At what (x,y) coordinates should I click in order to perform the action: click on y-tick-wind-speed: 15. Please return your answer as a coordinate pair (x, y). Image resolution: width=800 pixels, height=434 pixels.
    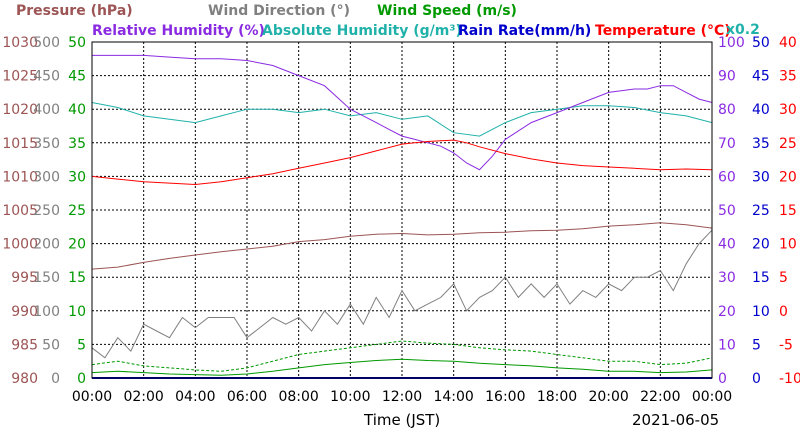
    Looking at the image, I should click on (77, 278).